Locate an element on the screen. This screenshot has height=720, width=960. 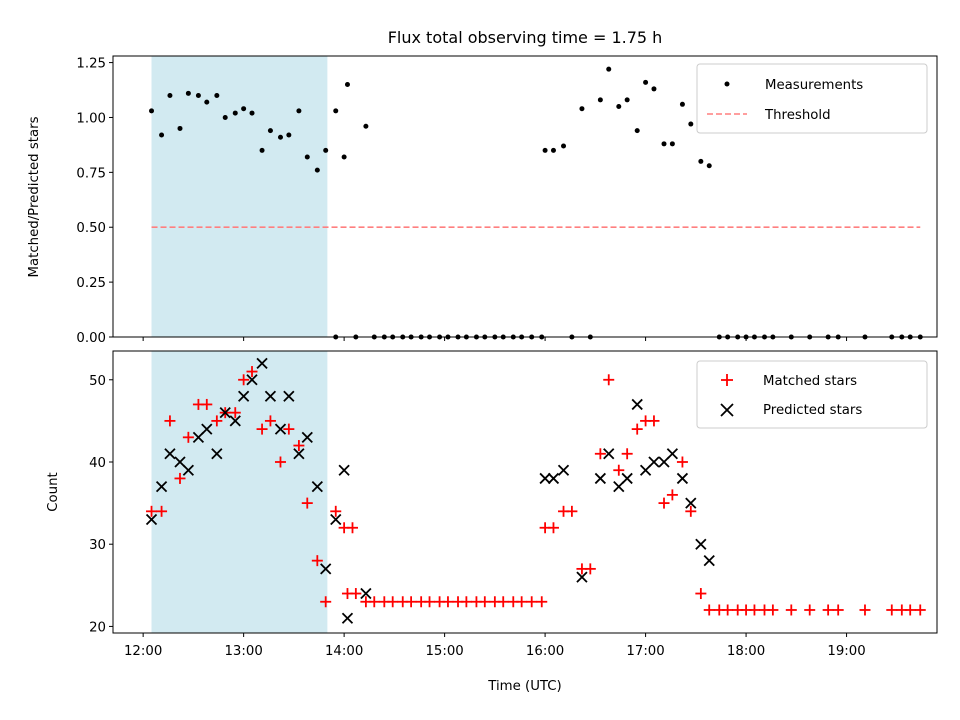
x-axis-label: Time (UTC) is located at coordinates (524, 686).